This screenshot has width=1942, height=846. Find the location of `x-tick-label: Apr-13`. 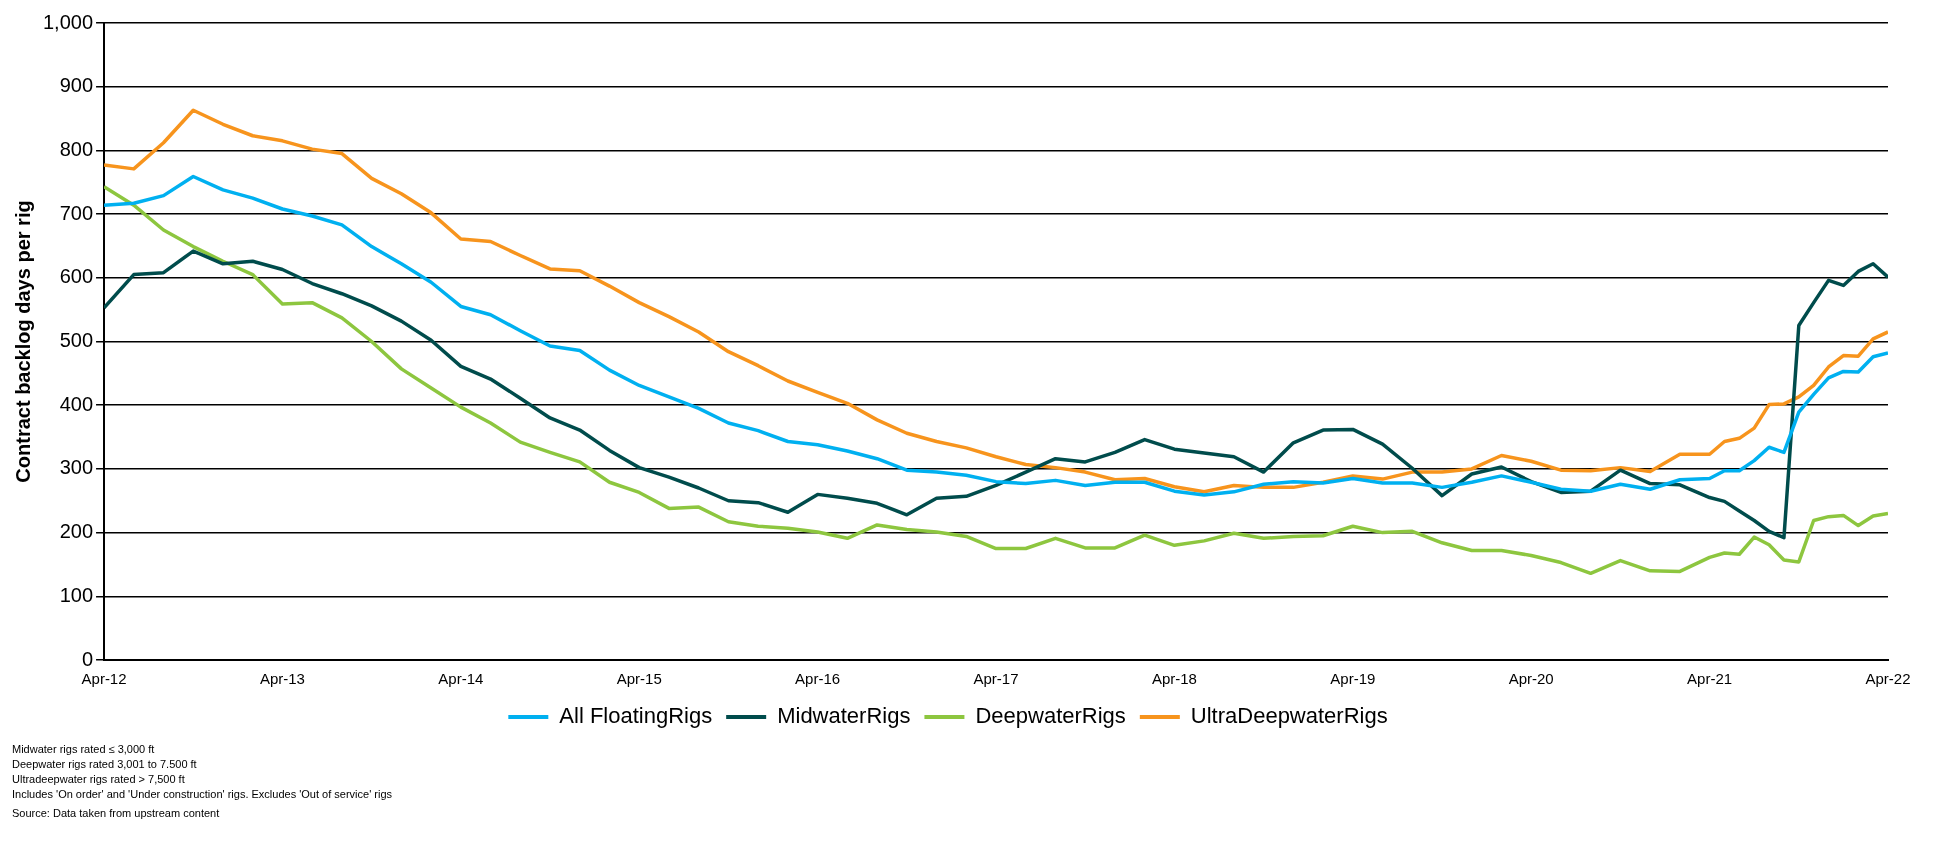

x-tick-label: Apr-13 is located at coordinates (282, 679).